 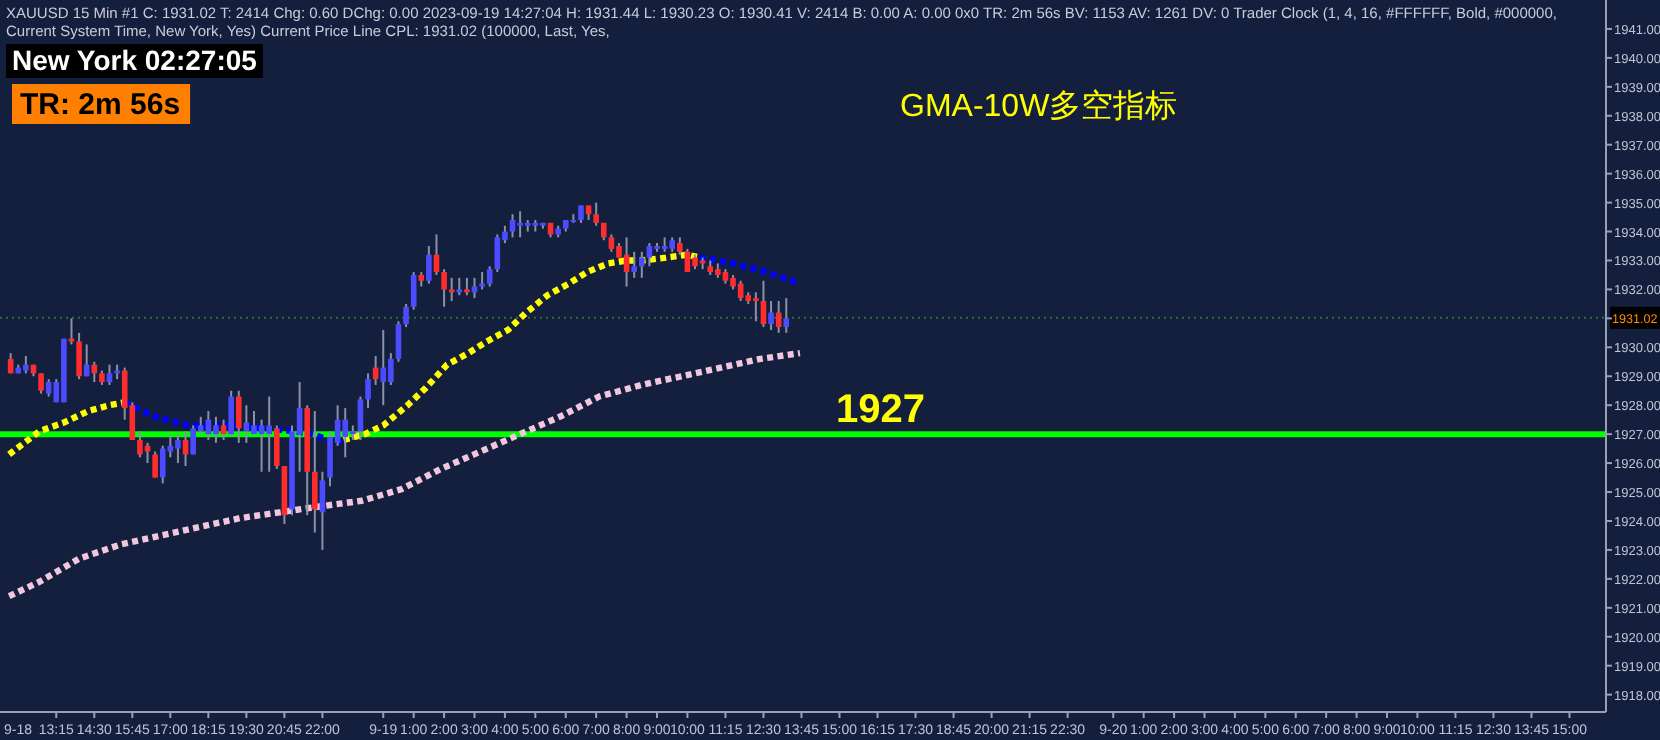 I want to click on timer: TR: 2m 56s, so click(x=101, y=104).